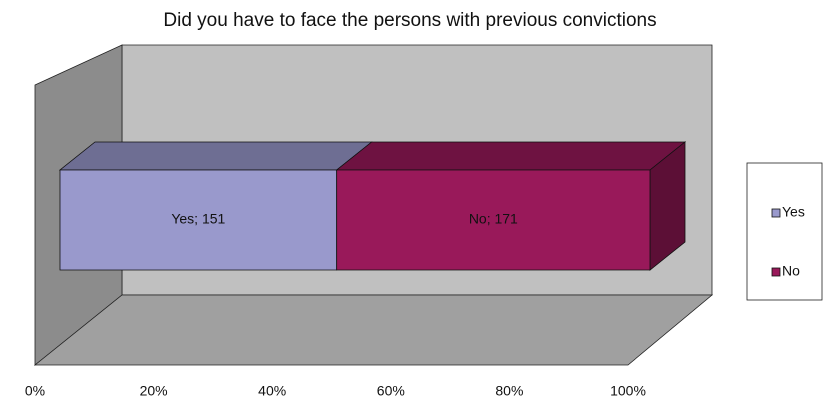  Describe the element at coordinates (628, 391) in the screenshot. I see `x-tick-label: 100%` at that location.